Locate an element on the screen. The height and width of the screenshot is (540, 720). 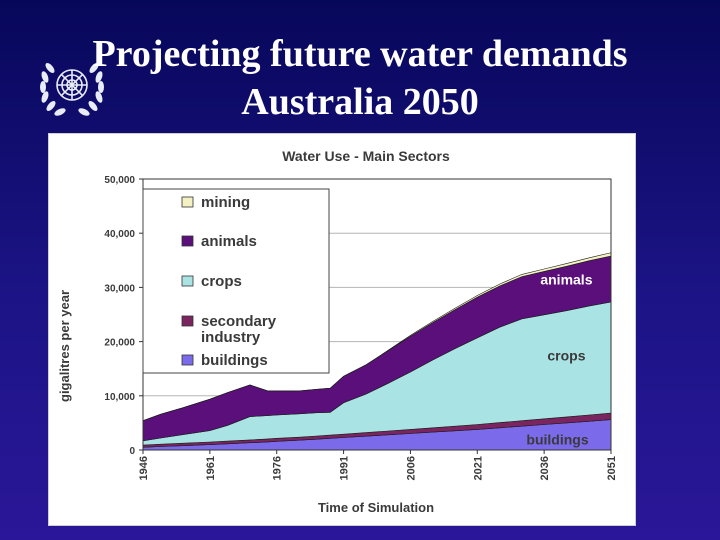
area-label-crops: crops is located at coordinates (566, 356).